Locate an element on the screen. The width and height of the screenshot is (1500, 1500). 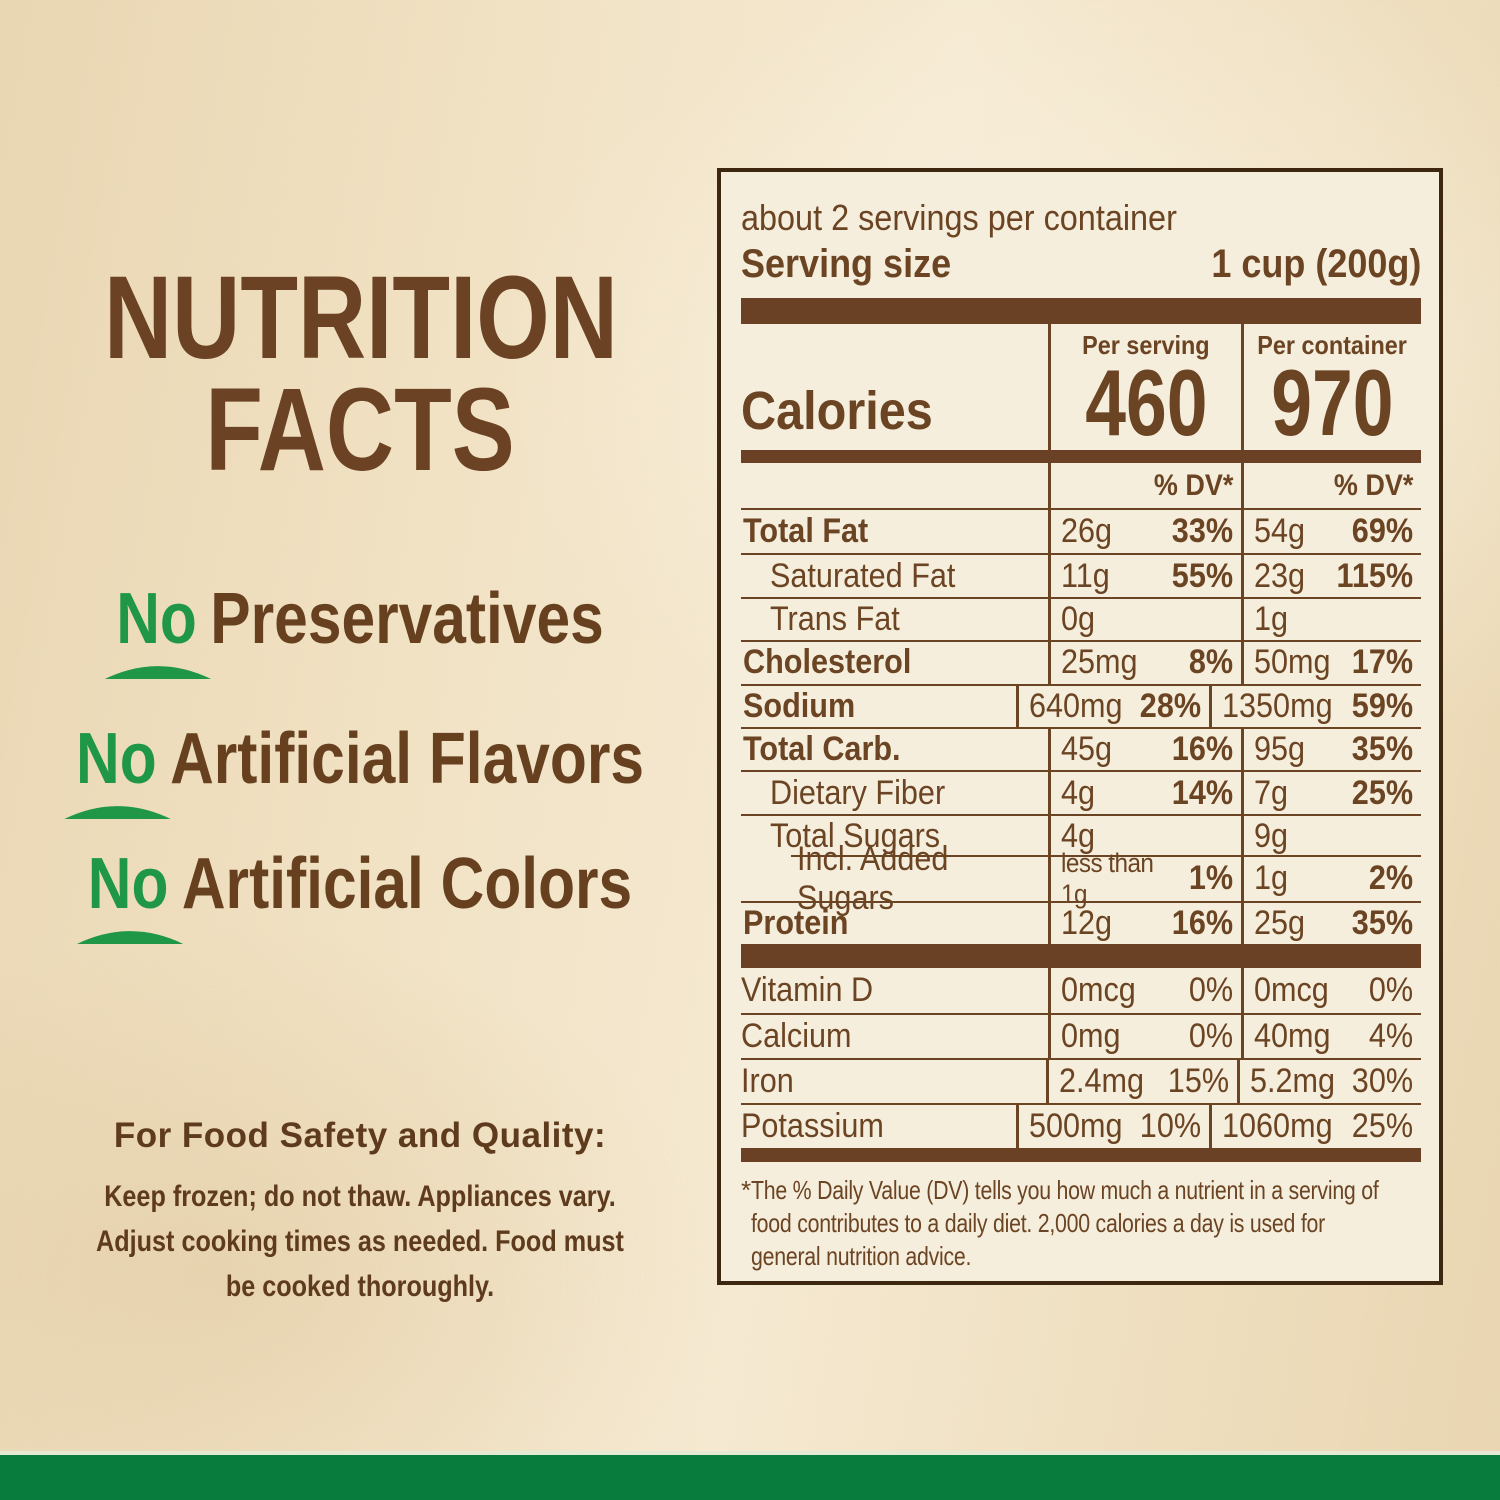
per-container-dv: 25% is located at coordinates (1382, 1125).